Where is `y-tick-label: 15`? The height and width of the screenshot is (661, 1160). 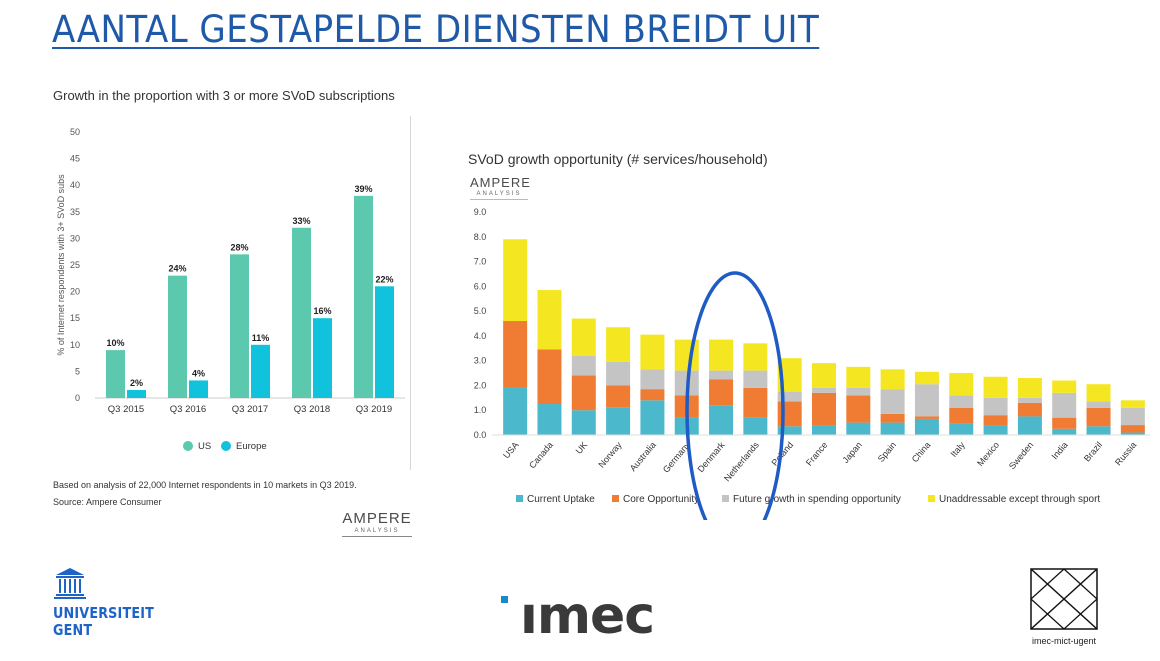 y-tick-label: 15 is located at coordinates (75, 318).